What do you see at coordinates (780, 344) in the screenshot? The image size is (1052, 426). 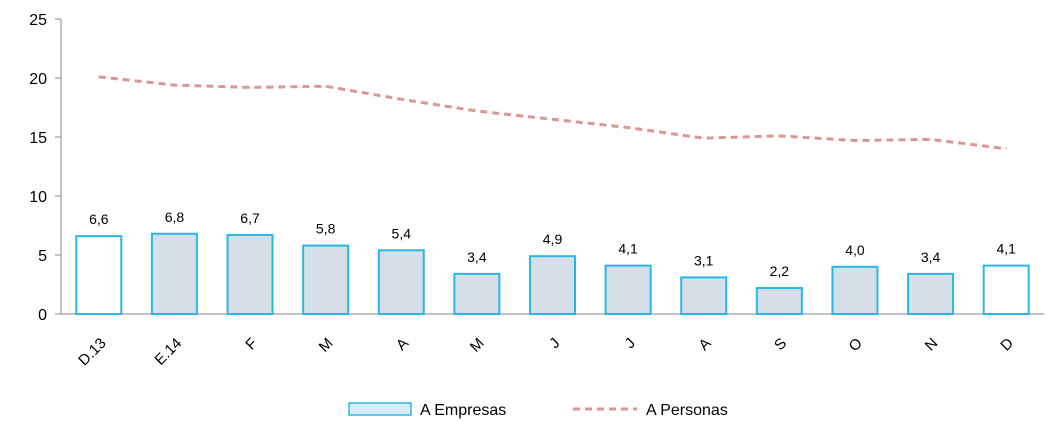 I see `x-tick-label: S` at bounding box center [780, 344].